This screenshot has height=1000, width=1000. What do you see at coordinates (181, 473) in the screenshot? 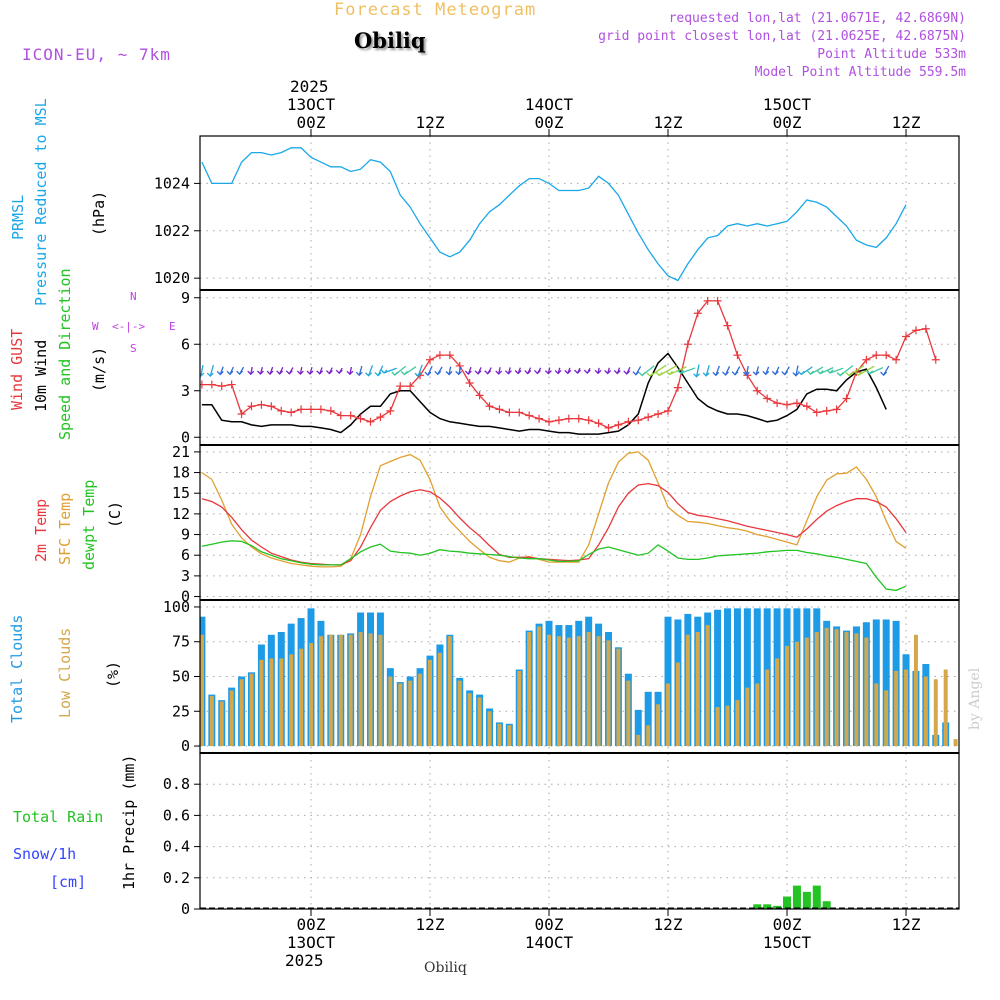
I see `value-label: 18` at bounding box center [181, 473].